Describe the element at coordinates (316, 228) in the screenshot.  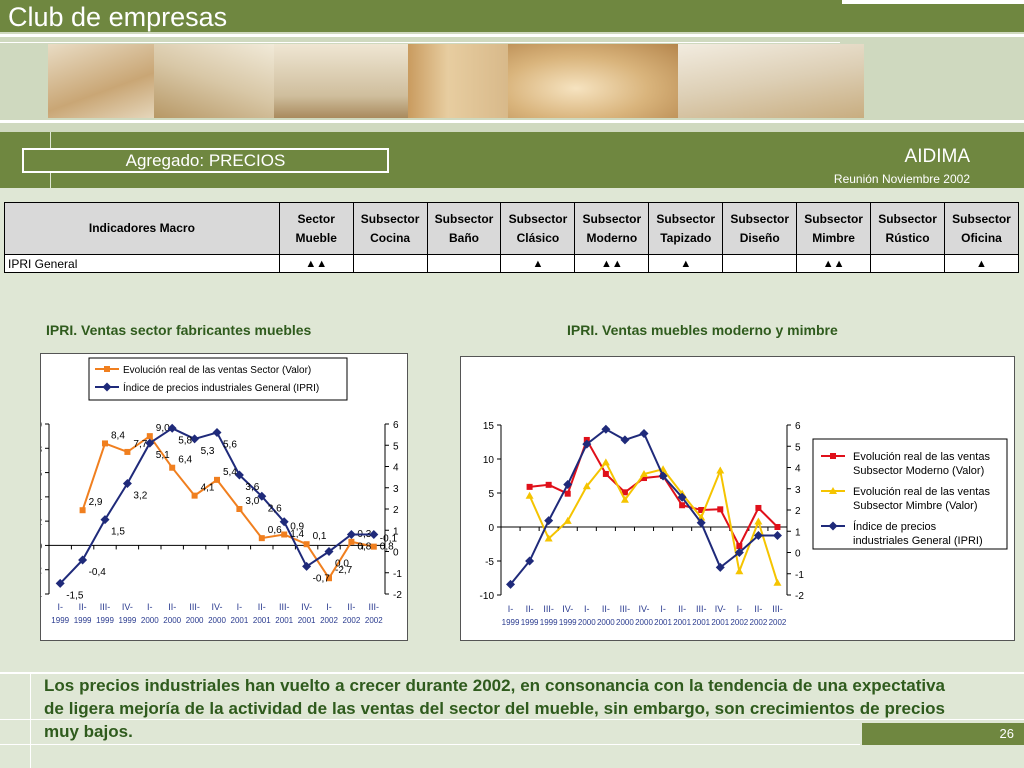
I see `table-header-col: Sector Mueble` at that location.